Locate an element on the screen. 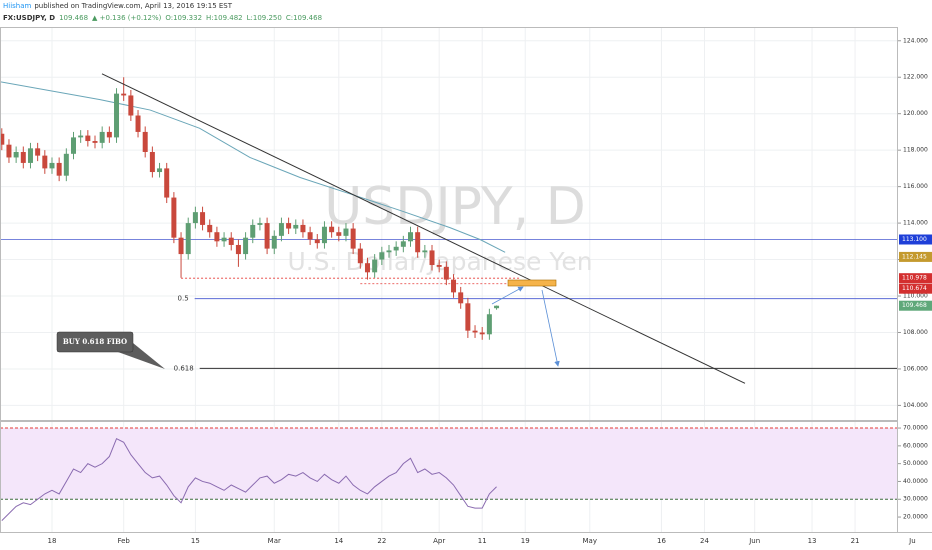 The height and width of the screenshot is (550, 932). price-tag is located at coordinates (915, 305).